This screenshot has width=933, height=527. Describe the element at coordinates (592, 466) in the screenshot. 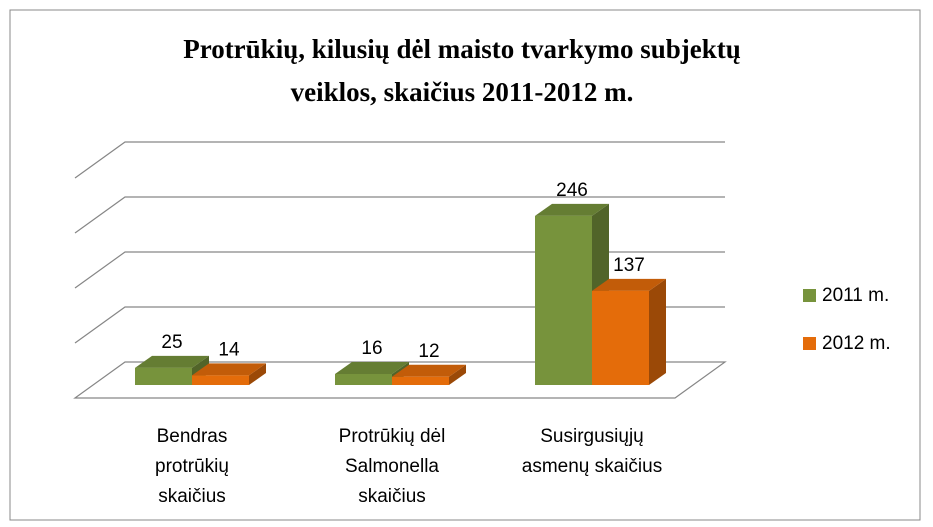

I see `x-tick-label: asmenų skaičius` at that location.